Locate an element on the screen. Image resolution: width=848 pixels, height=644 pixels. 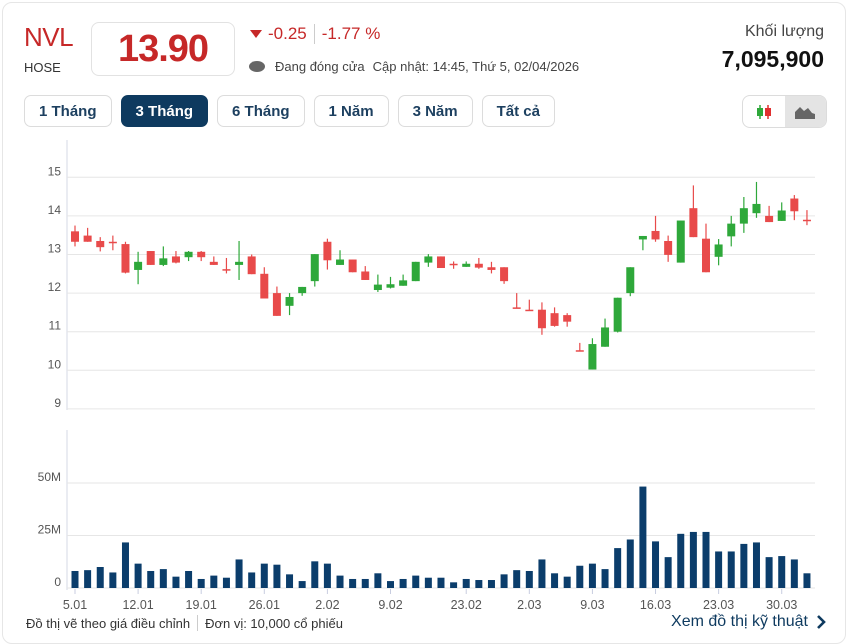
range-6-months: 6 Tháng is located at coordinates (261, 111).